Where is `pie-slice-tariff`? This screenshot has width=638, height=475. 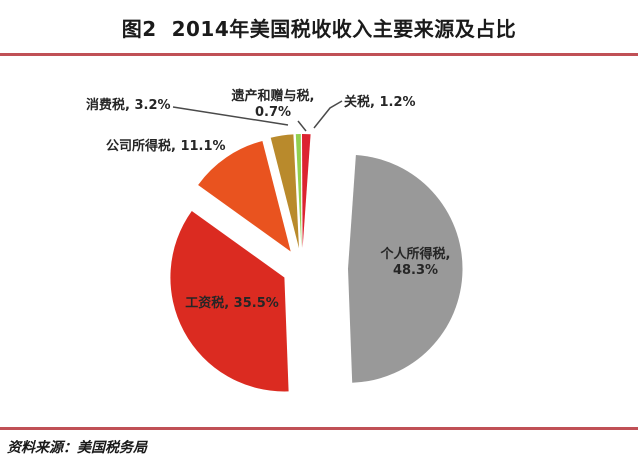 pie-slice-tariff is located at coordinates (306, 190).